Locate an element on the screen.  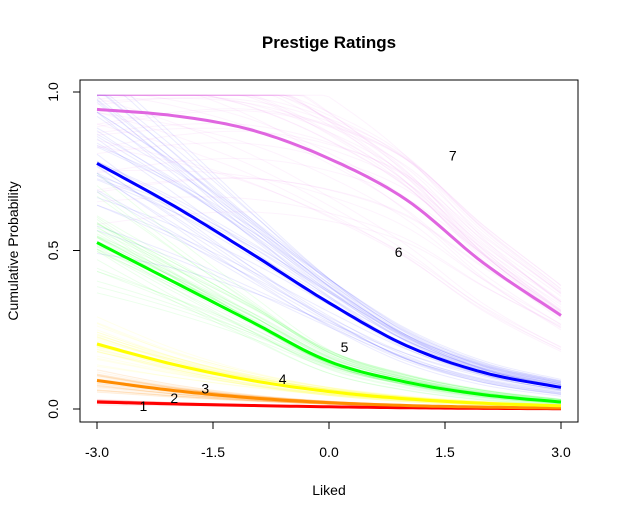
series-3-line is located at coordinates (329, 375).